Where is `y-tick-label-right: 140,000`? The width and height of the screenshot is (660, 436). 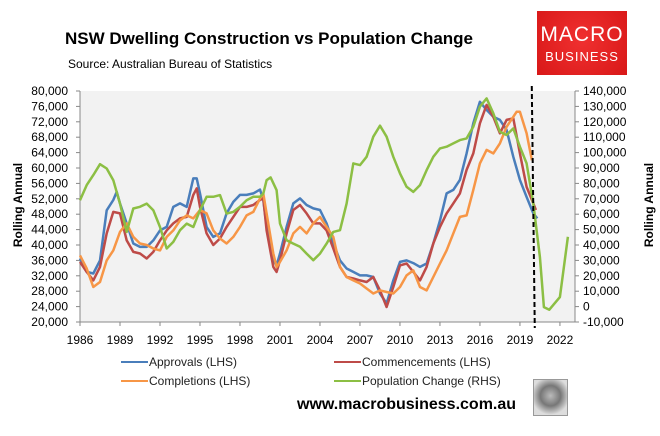
y-tick-label-right: 140,000 is located at coordinates (605, 91).